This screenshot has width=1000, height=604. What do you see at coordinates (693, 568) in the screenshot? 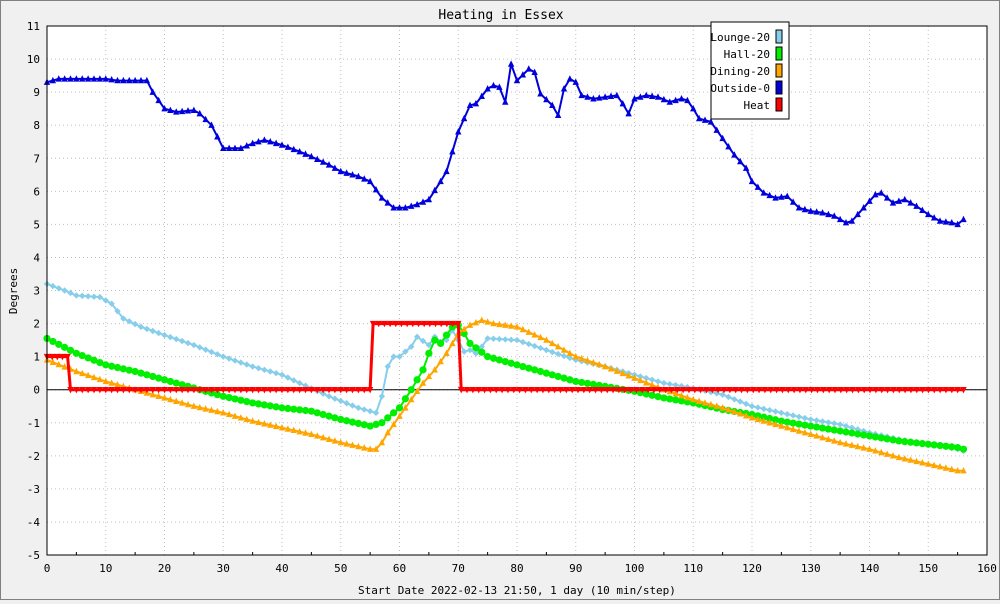
I see `x-tick-label: 110` at bounding box center [693, 568].